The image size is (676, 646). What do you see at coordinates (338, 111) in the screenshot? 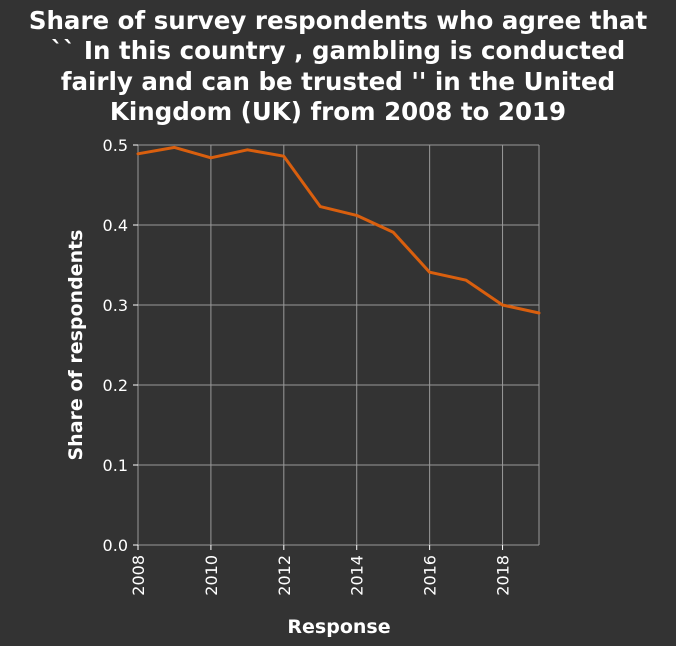
I see `chart-title-line: Kingdom (UK) from 2008 to 2019` at bounding box center [338, 111].